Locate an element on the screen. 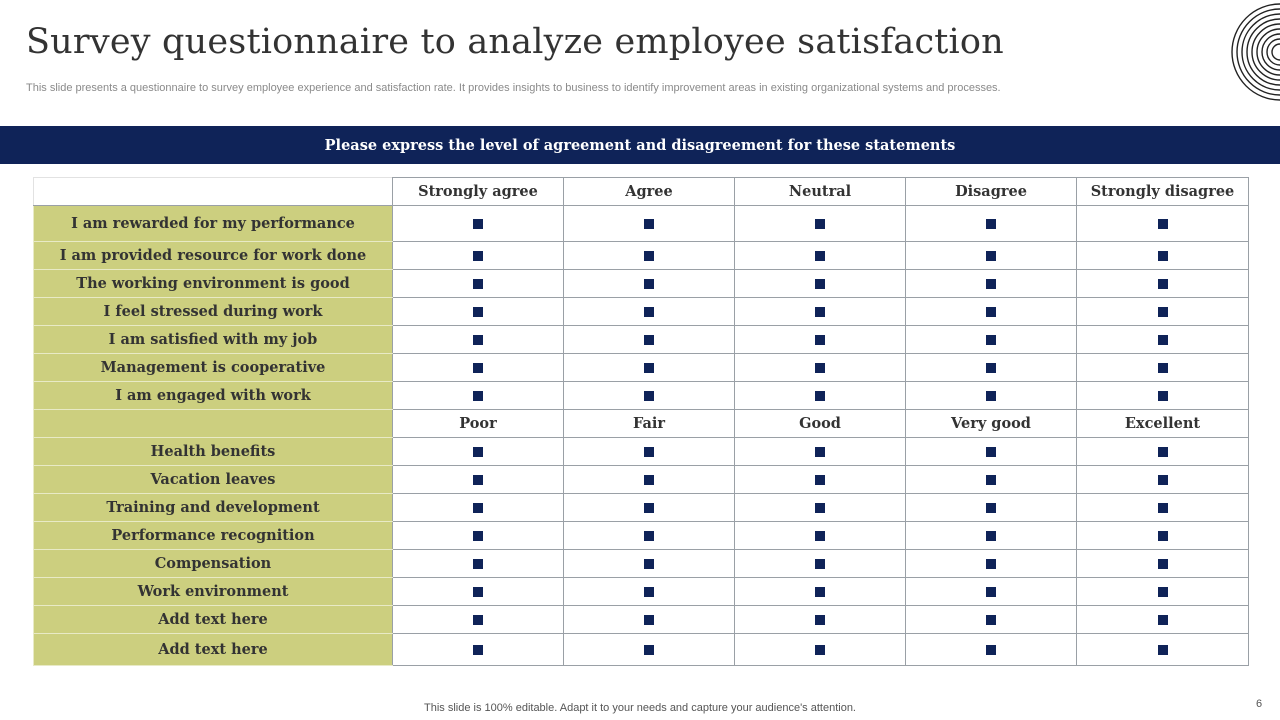 The image size is (1280, 720). rating-statement: Compensation is located at coordinates (213, 563).